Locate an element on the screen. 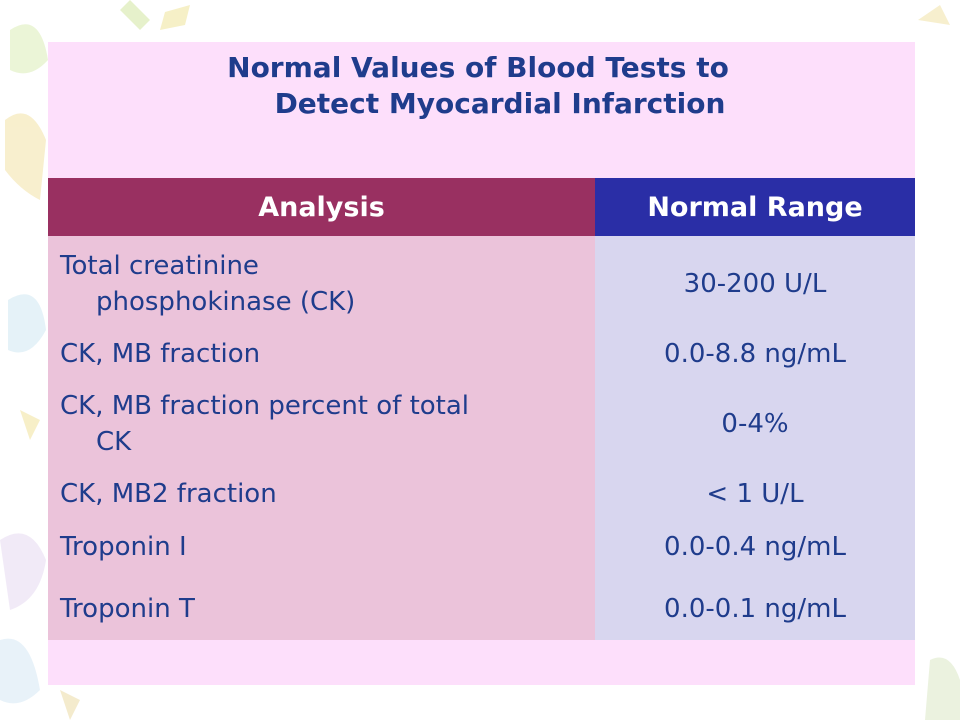 This screenshot has width=960, height=720. analysis-cell: CK, MB fraction percent of total CK is located at coordinates (321, 424).